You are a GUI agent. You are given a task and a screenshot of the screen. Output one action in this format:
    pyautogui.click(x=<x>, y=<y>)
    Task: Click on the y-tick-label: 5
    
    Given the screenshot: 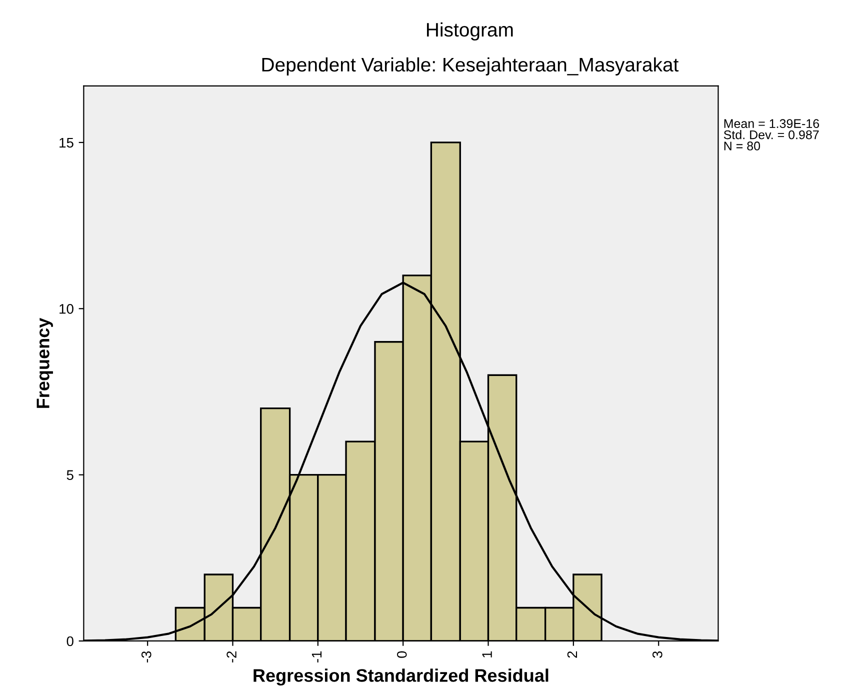 What is the action you would take?
    pyautogui.click(x=70, y=475)
    